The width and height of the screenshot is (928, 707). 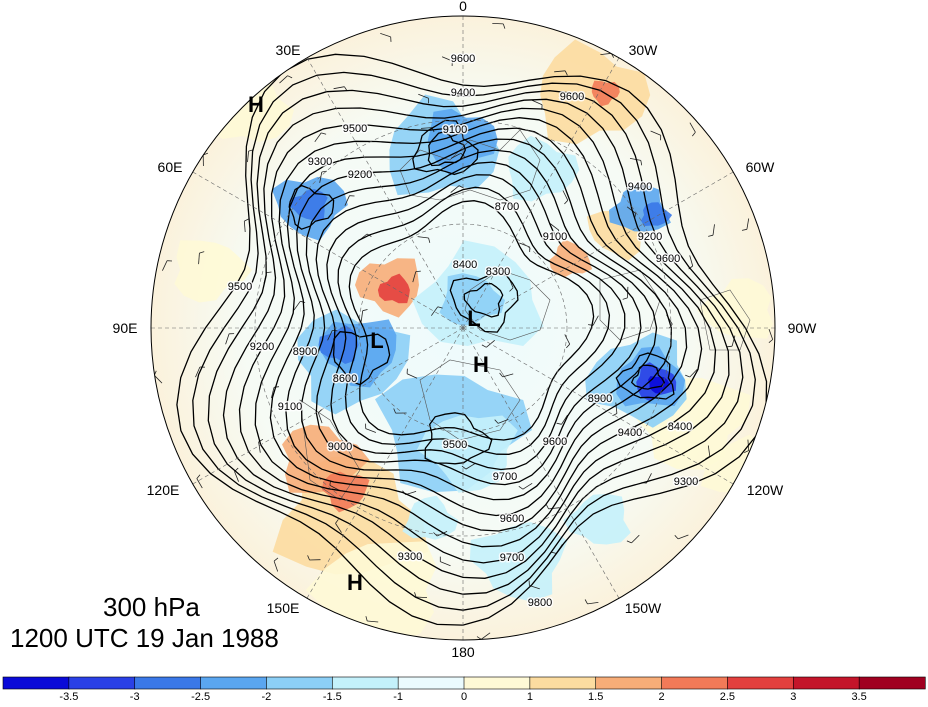 What do you see at coordinates (858, 696) in the screenshot?
I see `colorbar-tick-label: 3.5` at bounding box center [858, 696].